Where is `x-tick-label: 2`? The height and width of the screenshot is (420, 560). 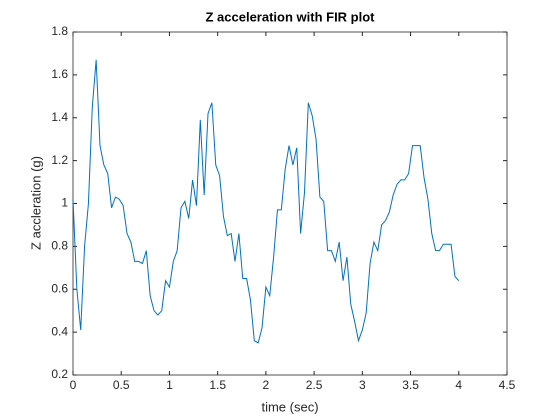 x-tick-label: 2 is located at coordinates (266, 385).